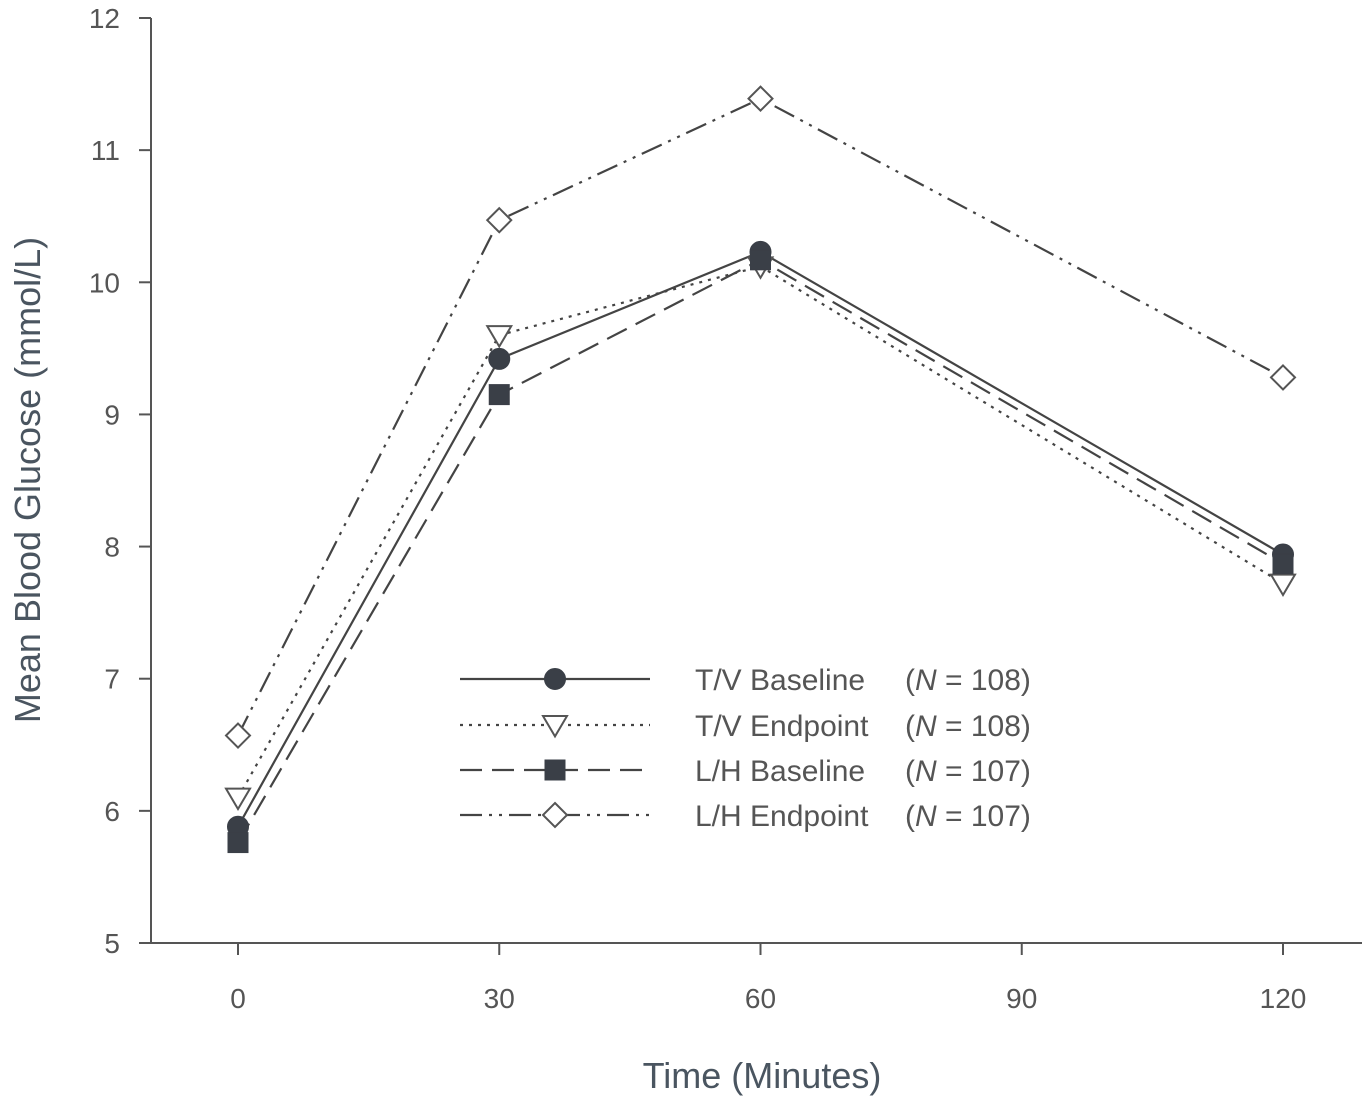  I want to click on legend-n-1: (N = 108), so click(968, 726).